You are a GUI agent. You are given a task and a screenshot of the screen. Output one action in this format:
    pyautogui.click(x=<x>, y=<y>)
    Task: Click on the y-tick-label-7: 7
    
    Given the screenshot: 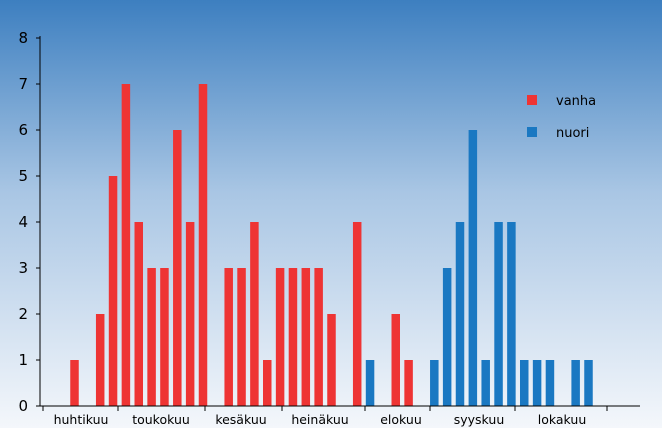 What is the action you would take?
    pyautogui.click(x=23, y=84)
    